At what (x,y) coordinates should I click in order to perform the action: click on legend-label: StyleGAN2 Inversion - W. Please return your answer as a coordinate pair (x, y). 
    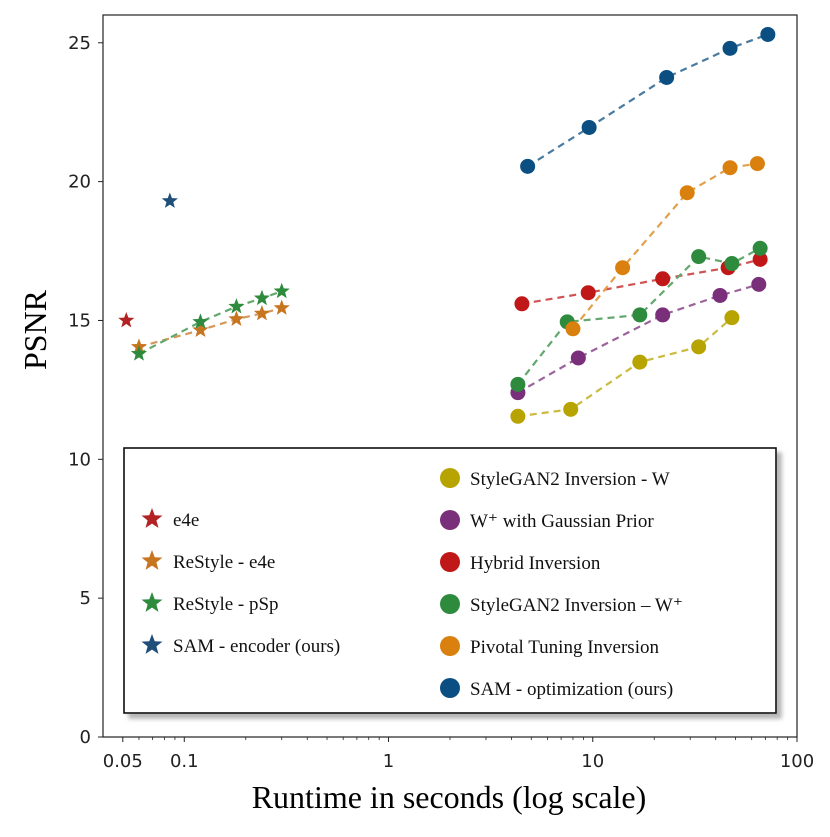
    Looking at the image, I should click on (570, 479).